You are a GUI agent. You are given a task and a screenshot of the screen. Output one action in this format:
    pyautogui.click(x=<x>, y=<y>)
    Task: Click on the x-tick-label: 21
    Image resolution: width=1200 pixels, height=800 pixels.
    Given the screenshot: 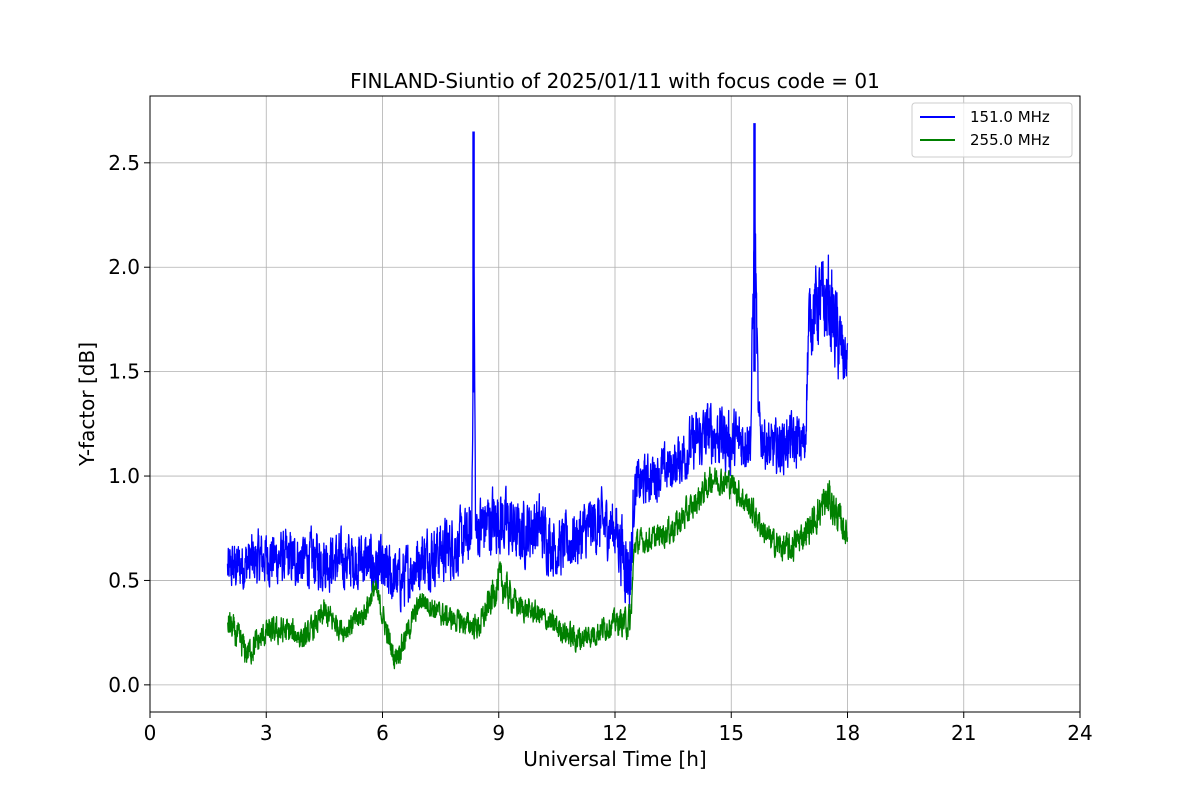 What is the action you would take?
    pyautogui.click(x=963, y=733)
    